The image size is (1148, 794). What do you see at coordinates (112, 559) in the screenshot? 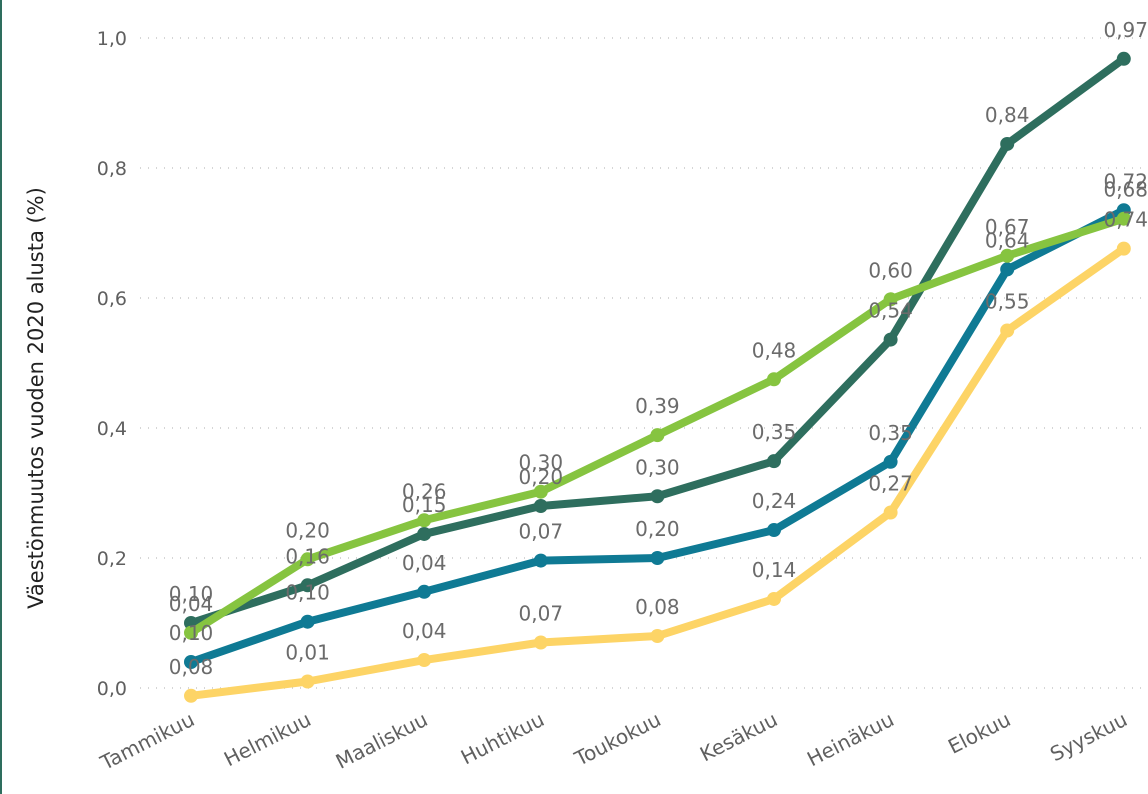
I see `y-tick-label: 0,2` at bounding box center [112, 559].